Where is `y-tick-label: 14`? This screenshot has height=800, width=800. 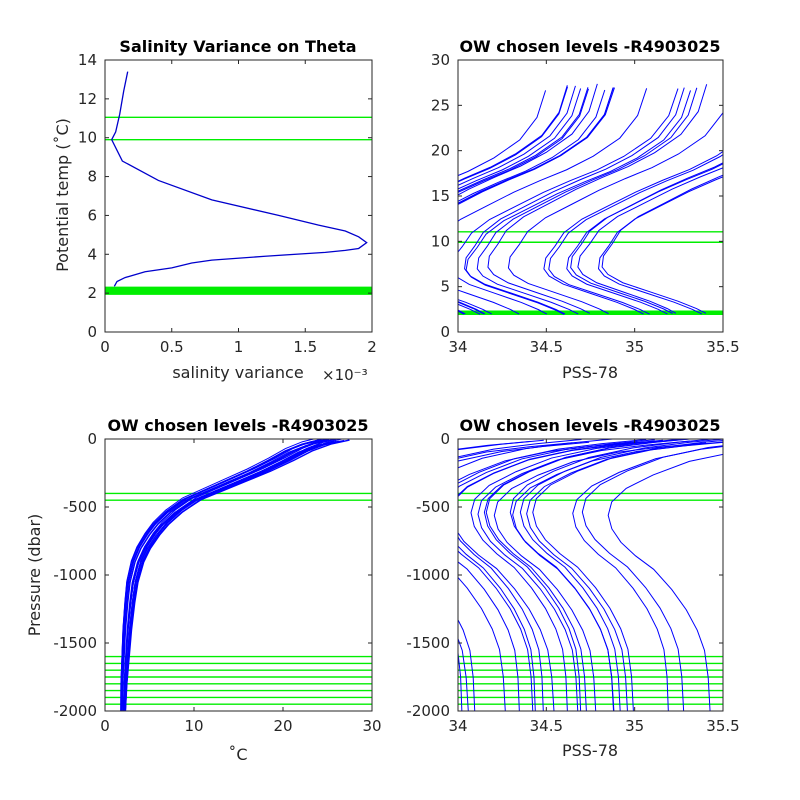 y-tick-label: 14 is located at coordinates (87, 60).